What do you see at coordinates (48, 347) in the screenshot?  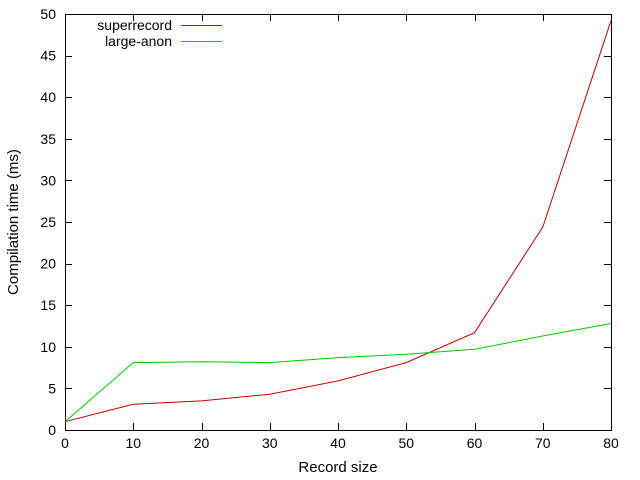 I see `y-tick-label: 10` at bounding box center [48, 347].